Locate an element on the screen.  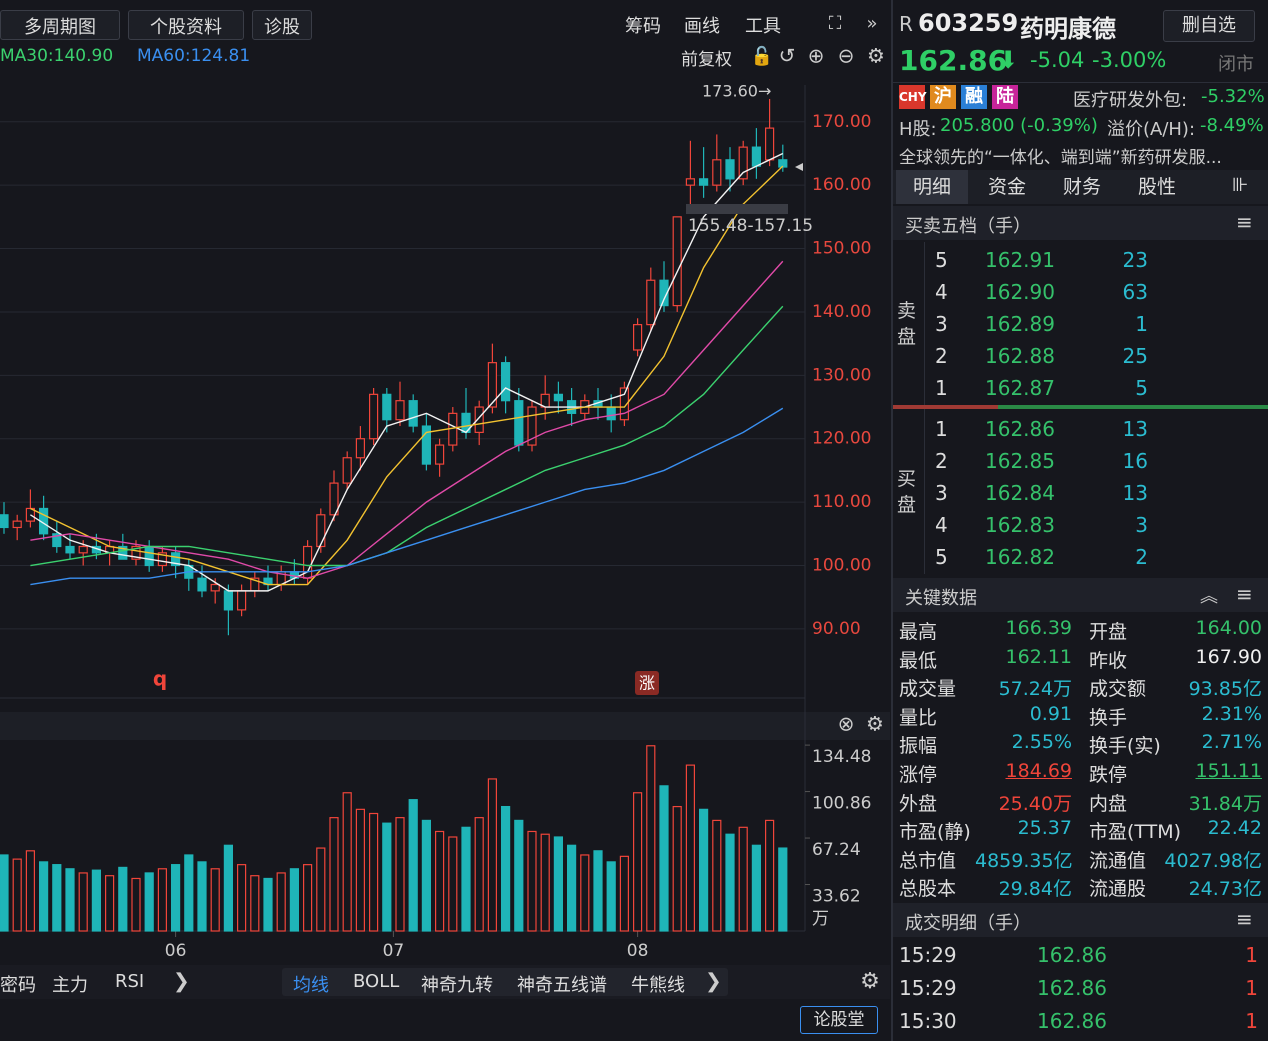
watch-button: 删自选 is located at coordinates (1209, 26).